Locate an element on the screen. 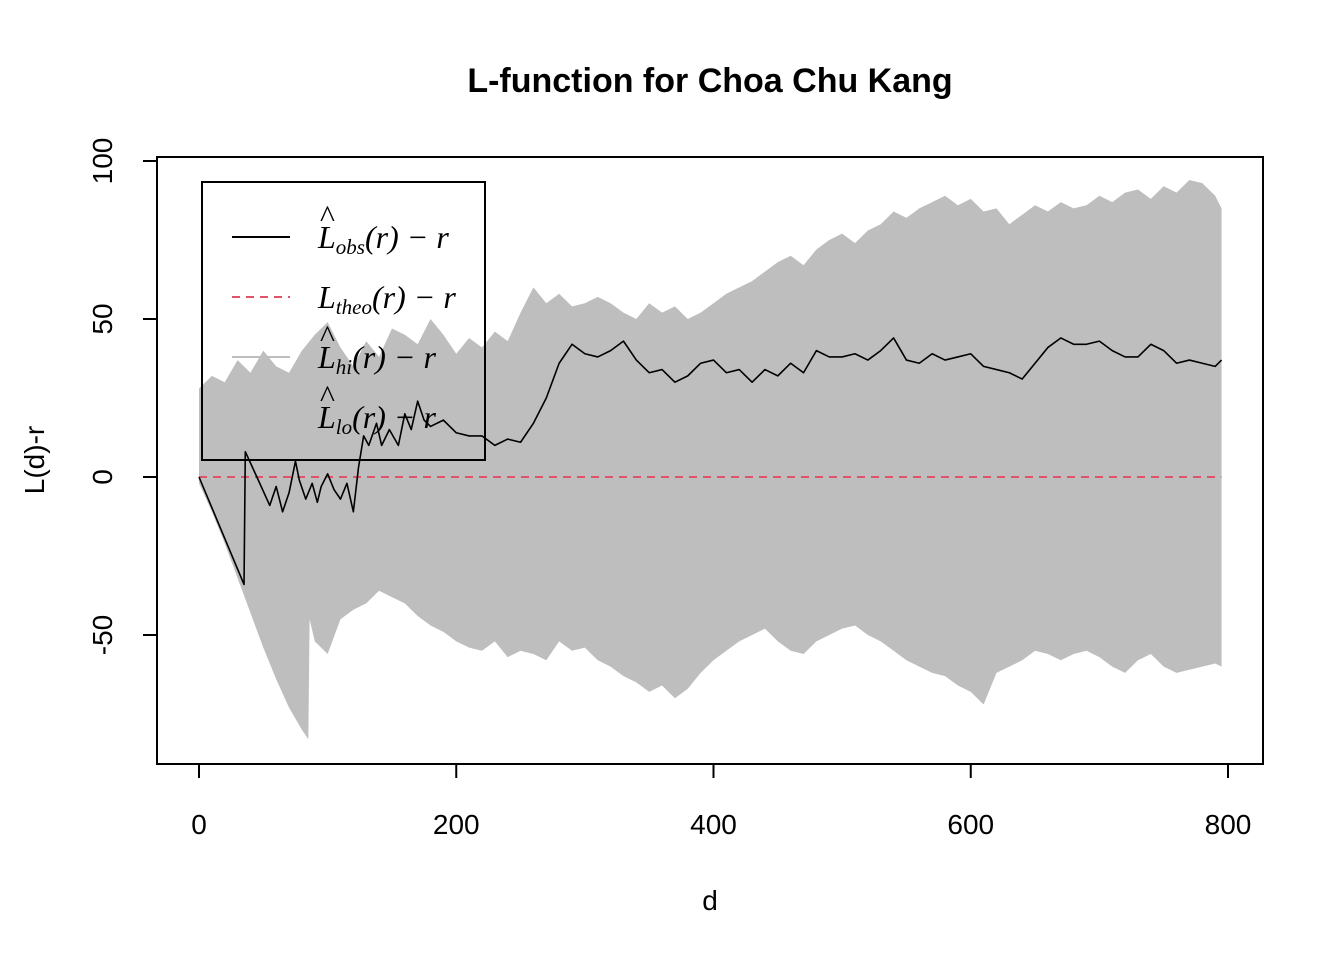 Image resolution: width=1344 pixels, height=960 pixels. legend-label-obs: Lobs(r) − r is located at coordinates (383, 239).